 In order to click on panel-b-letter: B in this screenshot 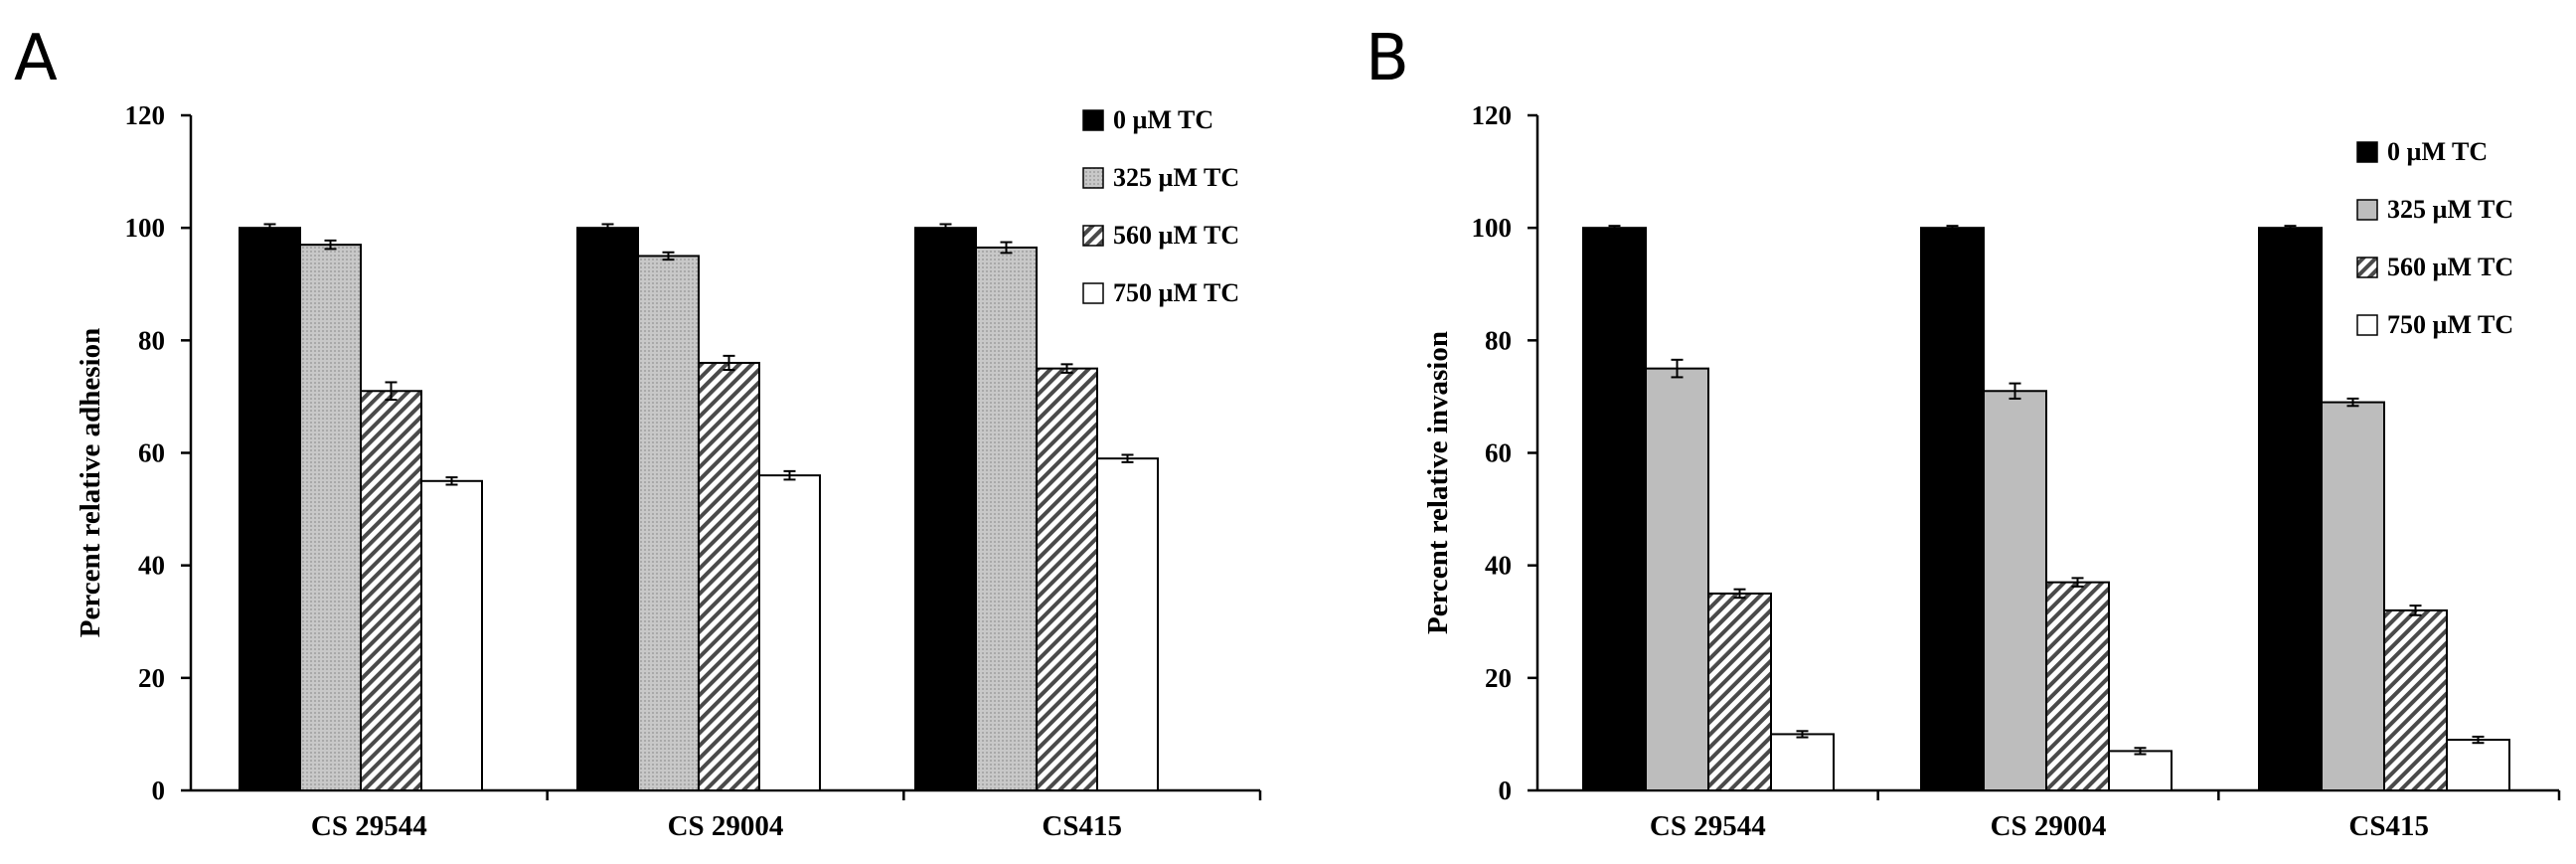, I will do `click(1387, 58)`.